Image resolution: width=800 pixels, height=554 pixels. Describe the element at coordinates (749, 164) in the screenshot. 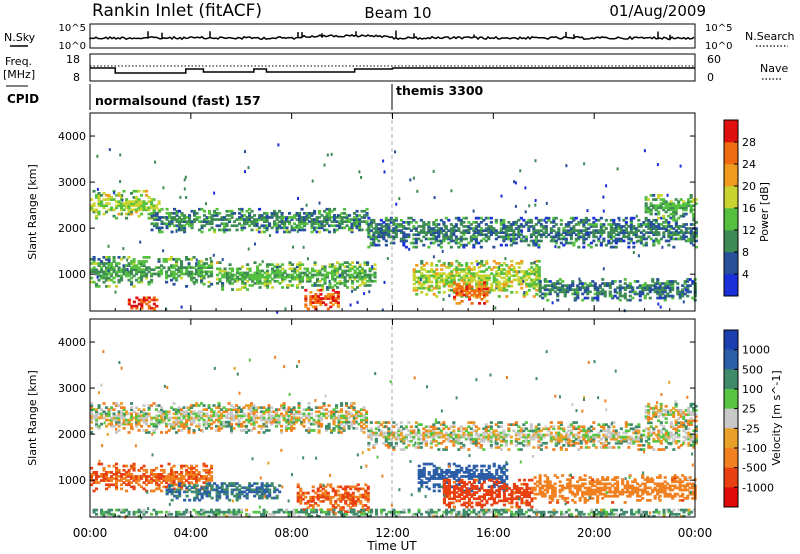

I see `power-colorbar-tick-label: 24` at that location.